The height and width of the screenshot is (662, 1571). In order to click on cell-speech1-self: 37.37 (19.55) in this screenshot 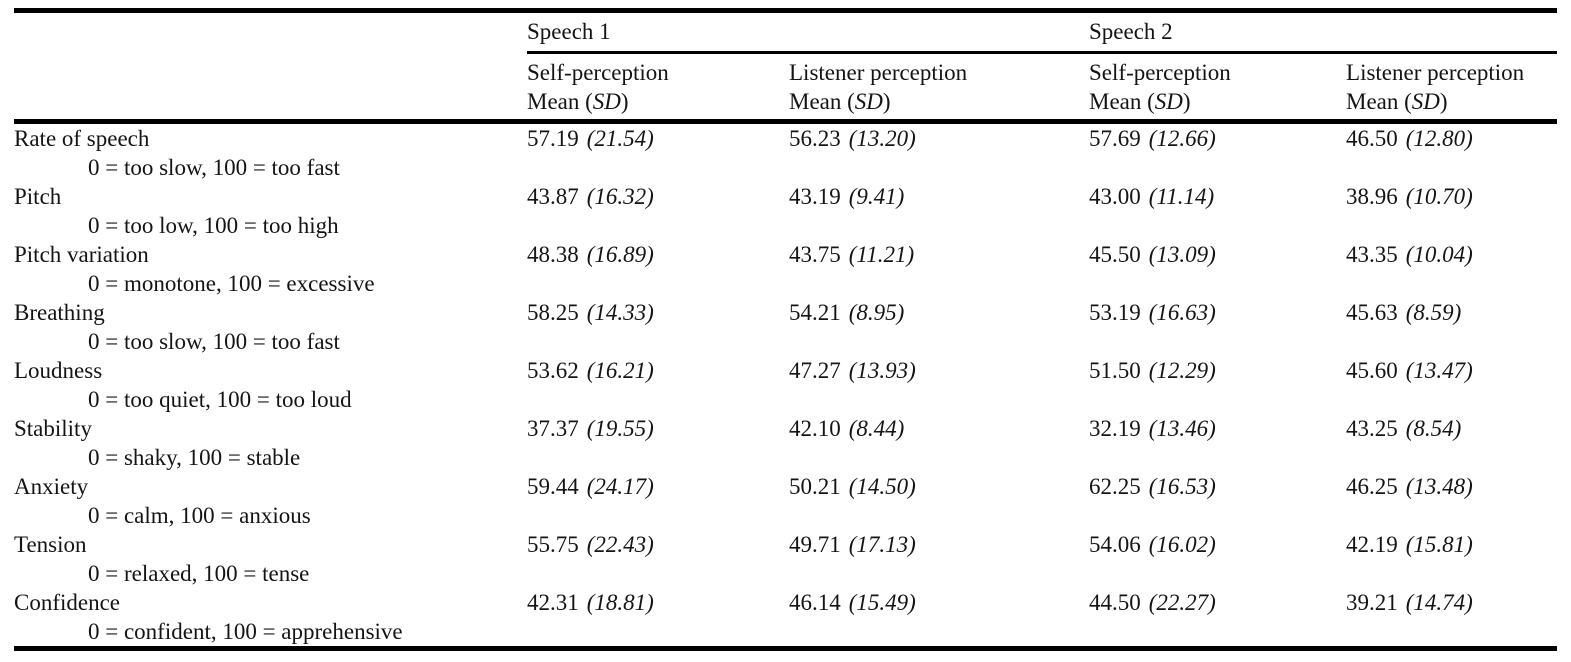, I will do `click(658, 428)`.